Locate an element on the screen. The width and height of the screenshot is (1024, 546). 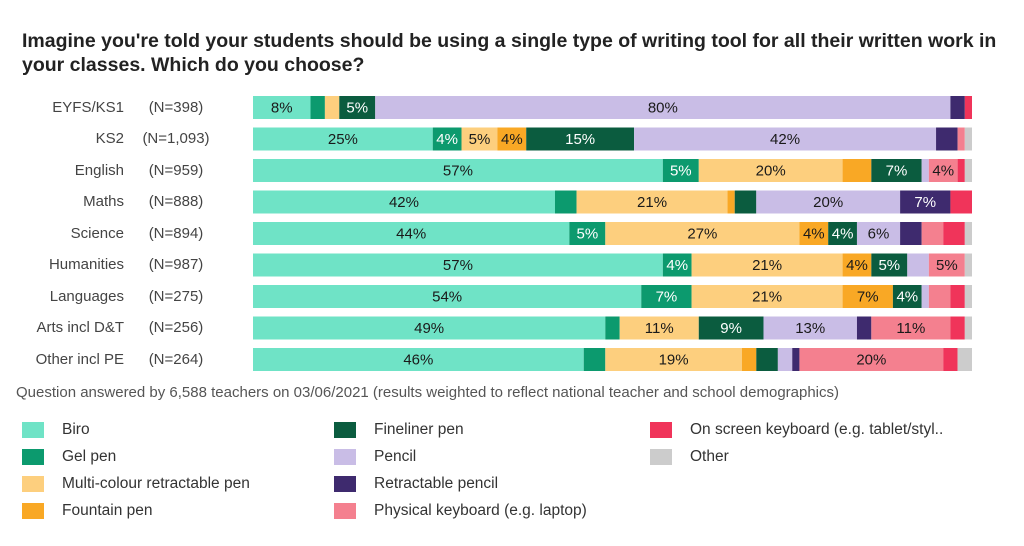
legend-label: On screen keyboard (e.g. tablet/styl.. is located at coordinates (817, 429).